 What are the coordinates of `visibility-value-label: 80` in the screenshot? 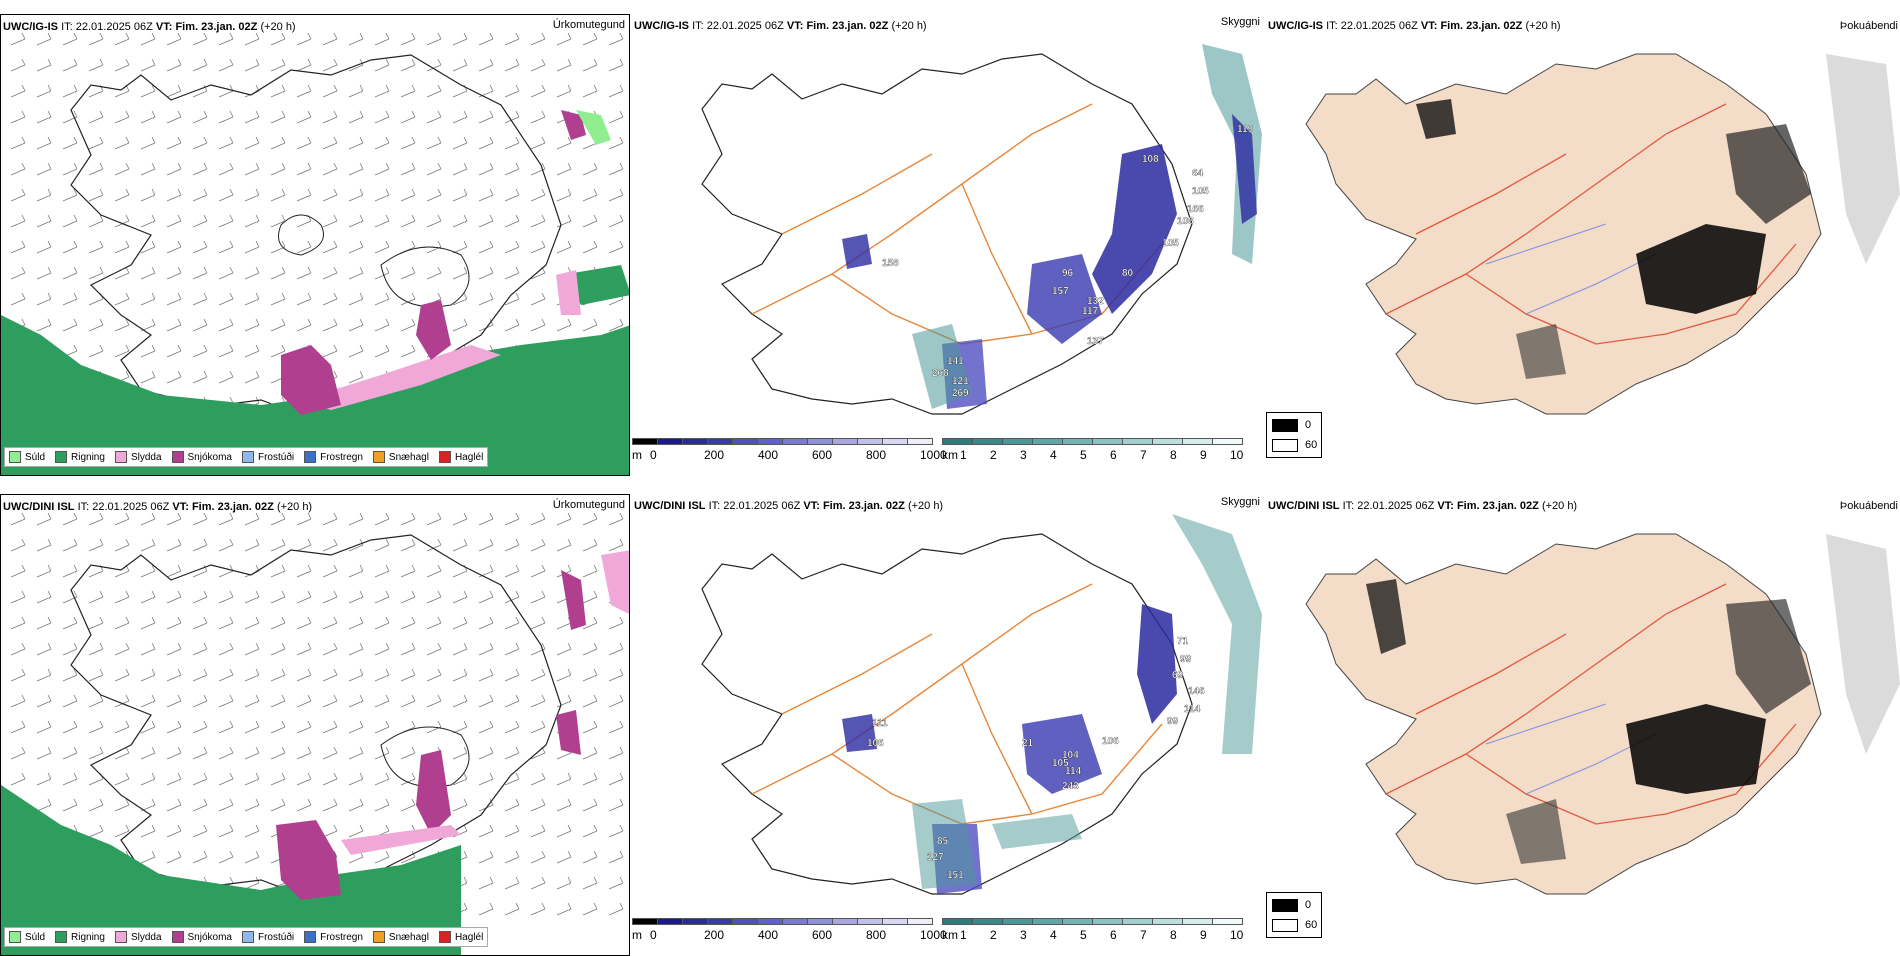 It's located at (1128, 273).